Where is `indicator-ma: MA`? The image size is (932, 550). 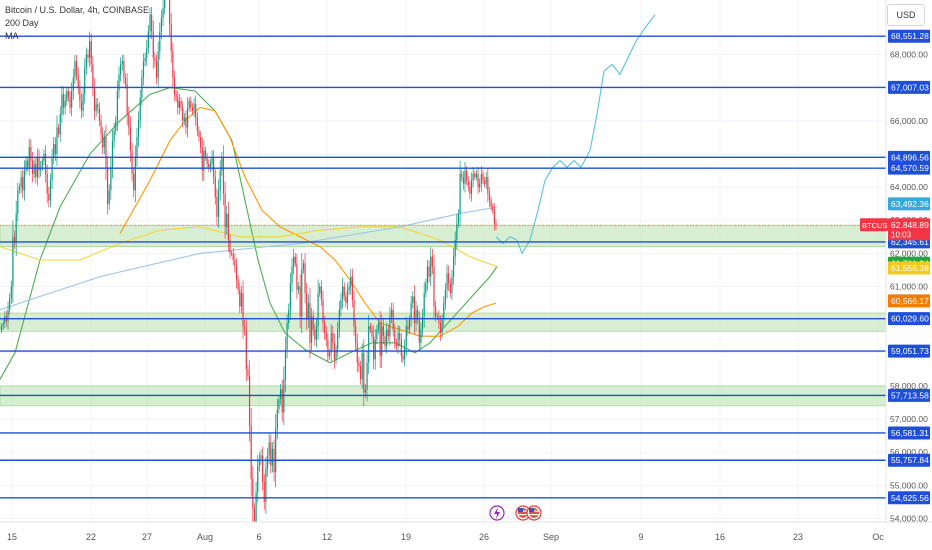
indicator-ma: MA is located at coordinates (12, 36).